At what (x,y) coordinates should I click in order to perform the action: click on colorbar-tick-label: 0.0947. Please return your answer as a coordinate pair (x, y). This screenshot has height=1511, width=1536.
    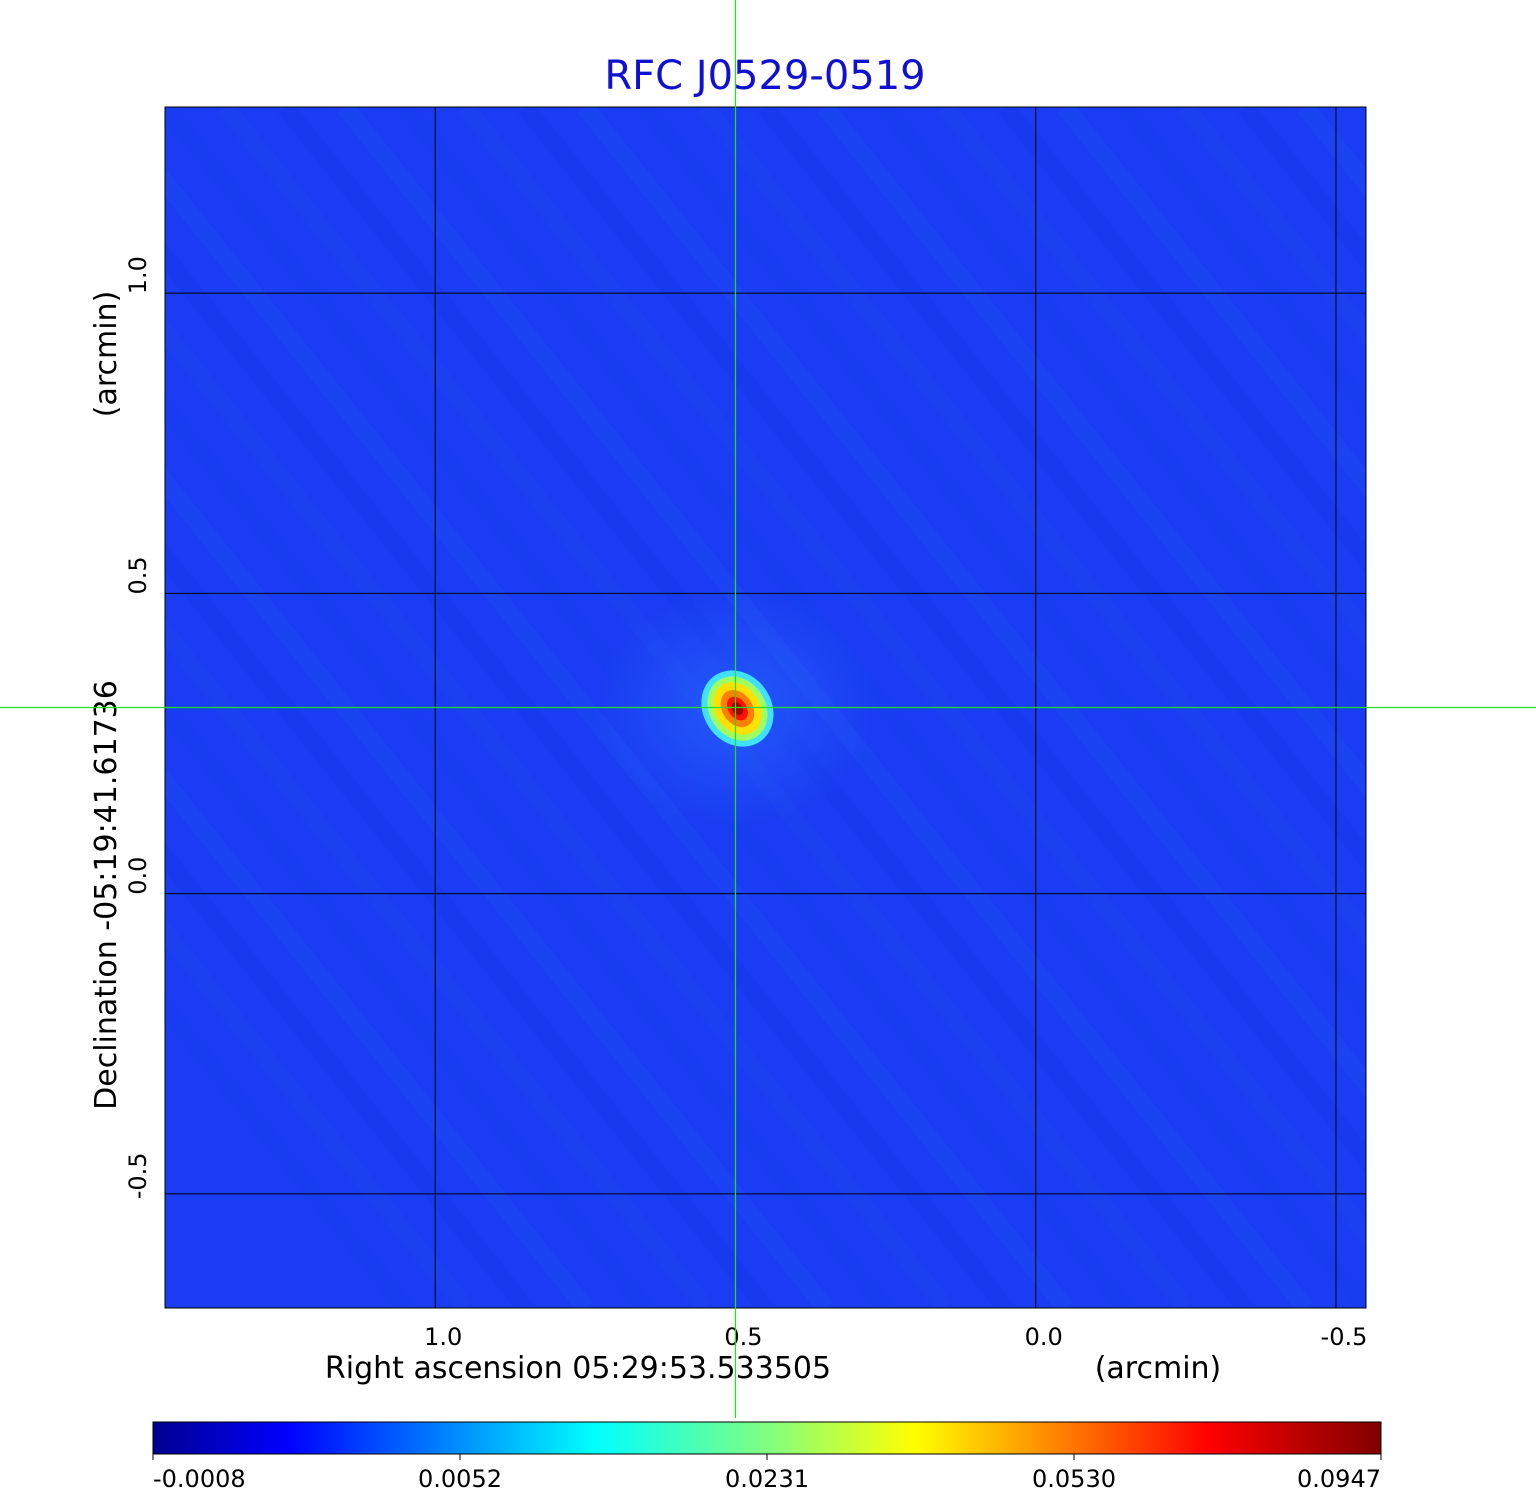
    Looking at the image, I should click on (1339, 1479).